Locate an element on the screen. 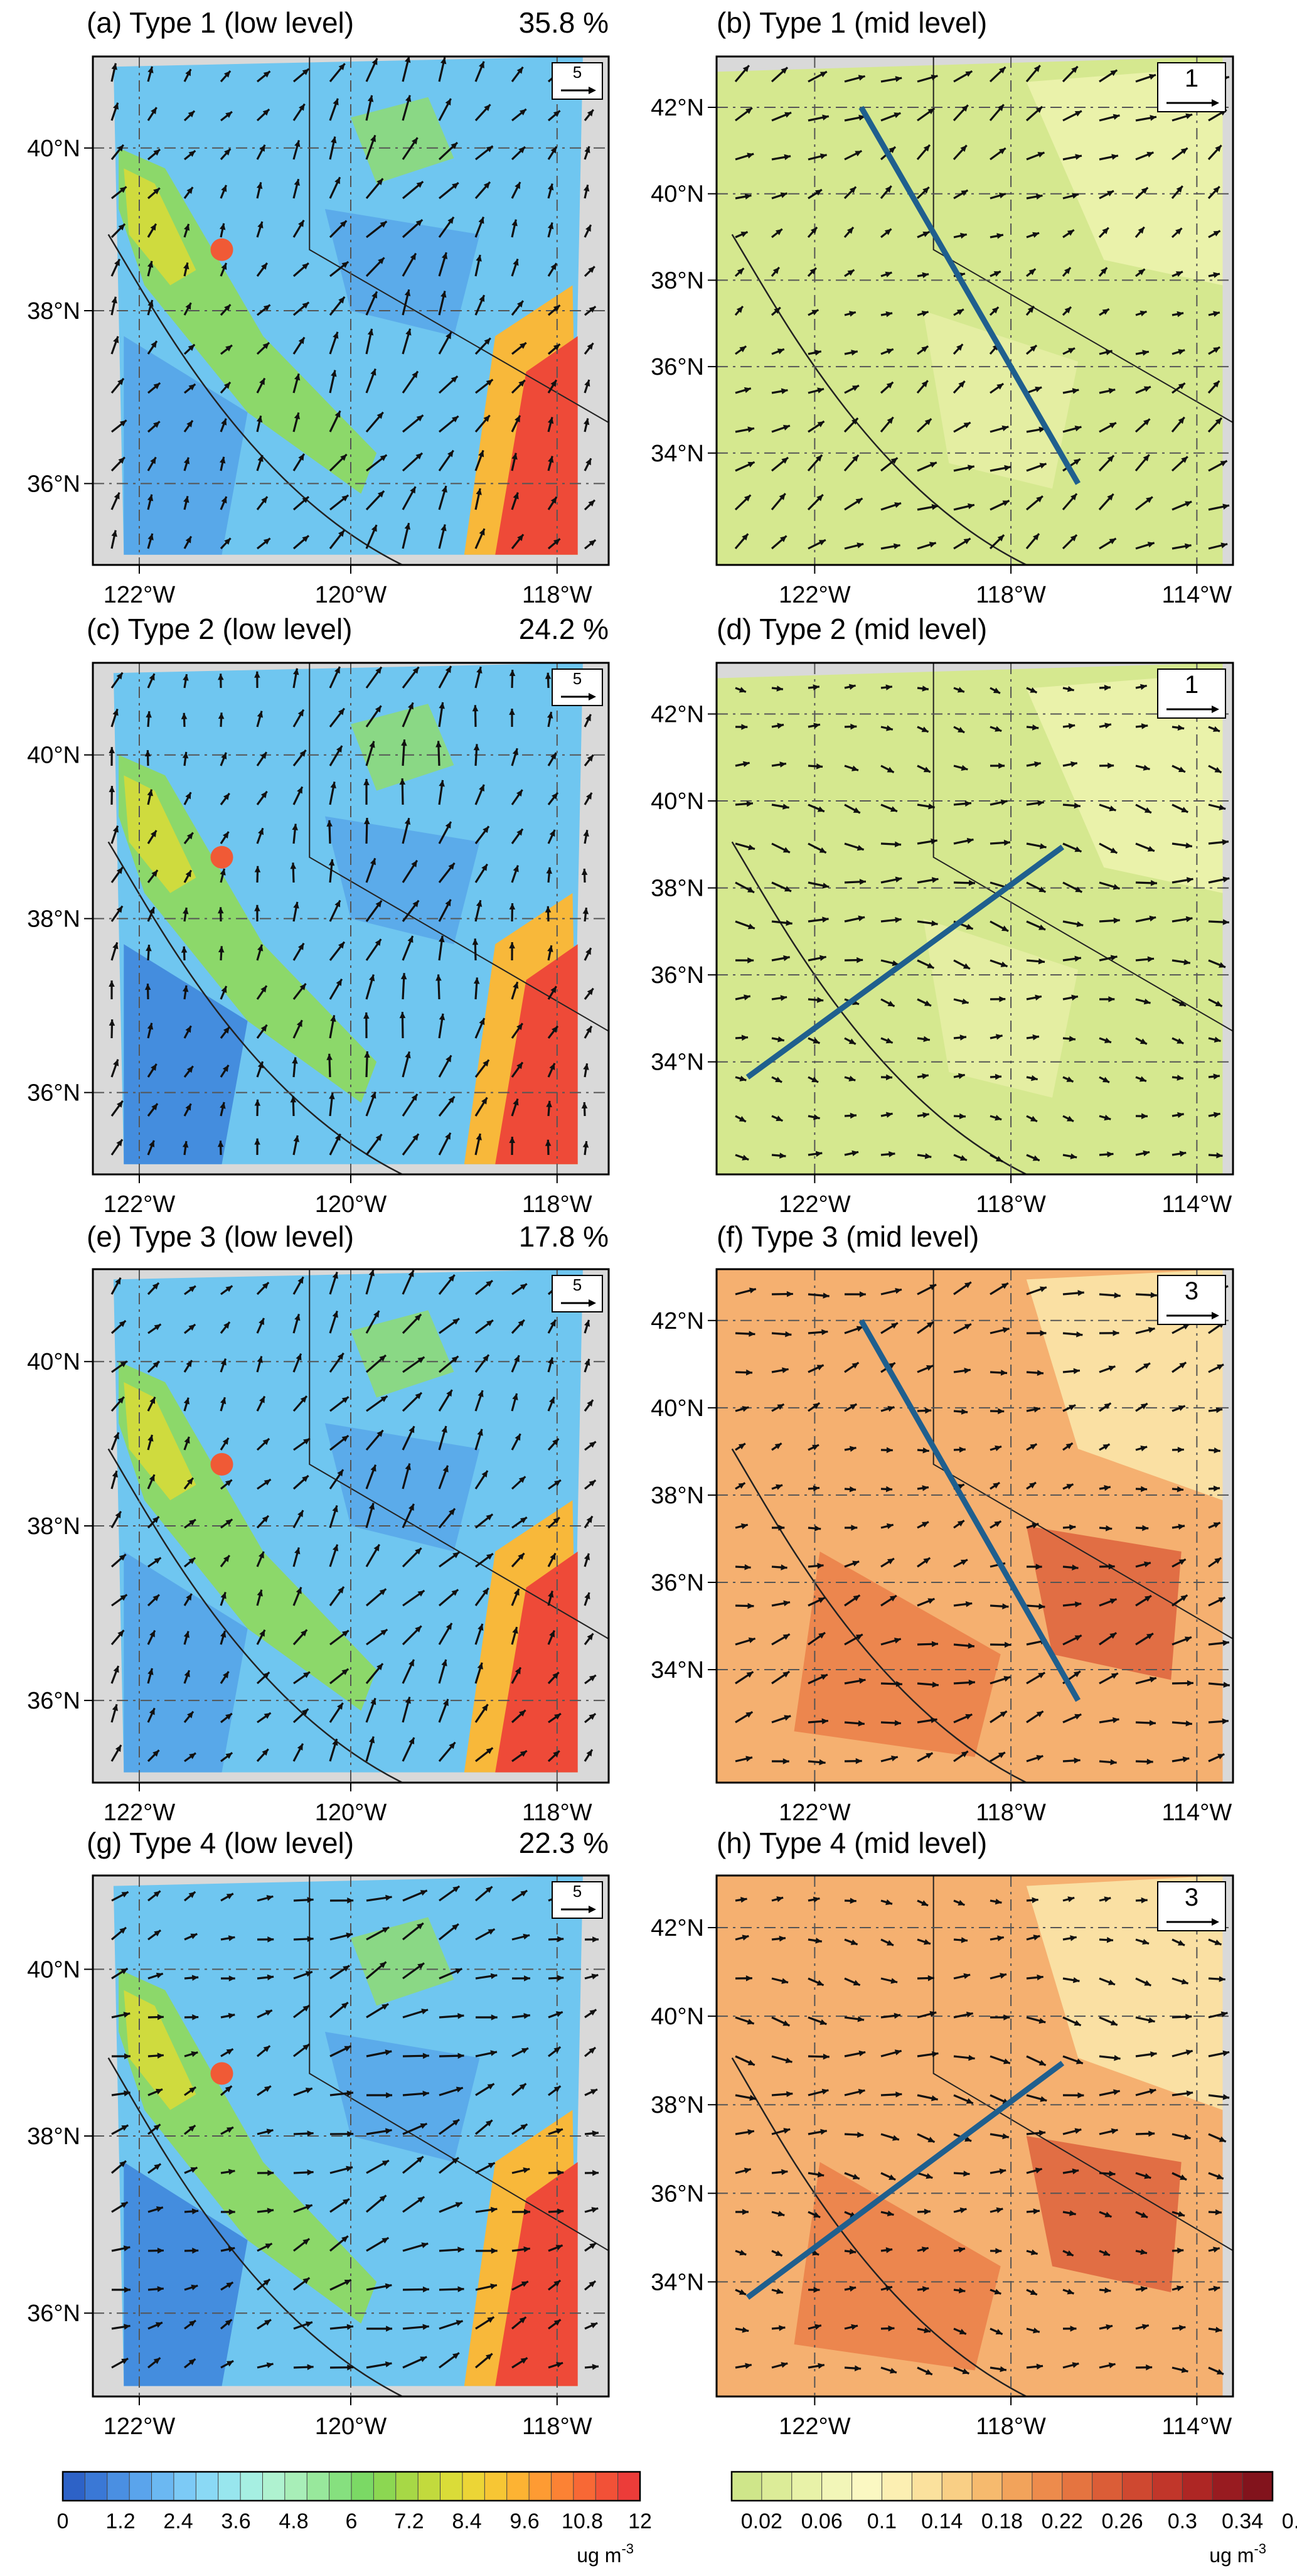  colorbar-label: 0.06 is located at coordinates (822, 2521).